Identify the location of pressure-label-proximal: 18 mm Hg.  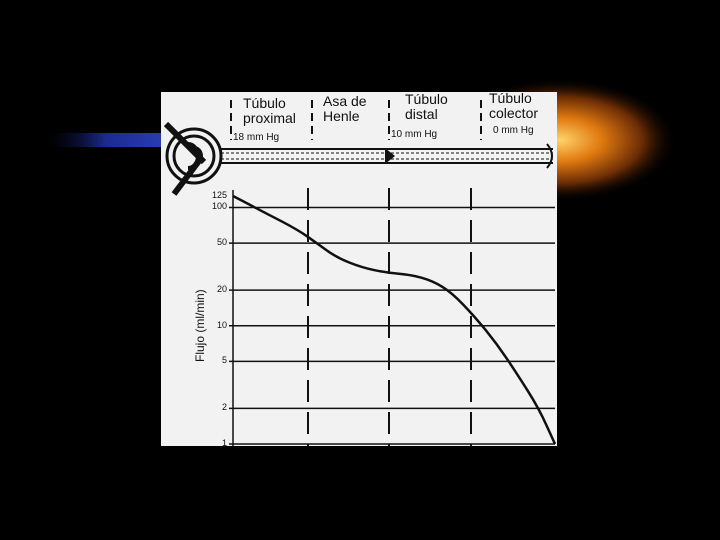
(256, 137).